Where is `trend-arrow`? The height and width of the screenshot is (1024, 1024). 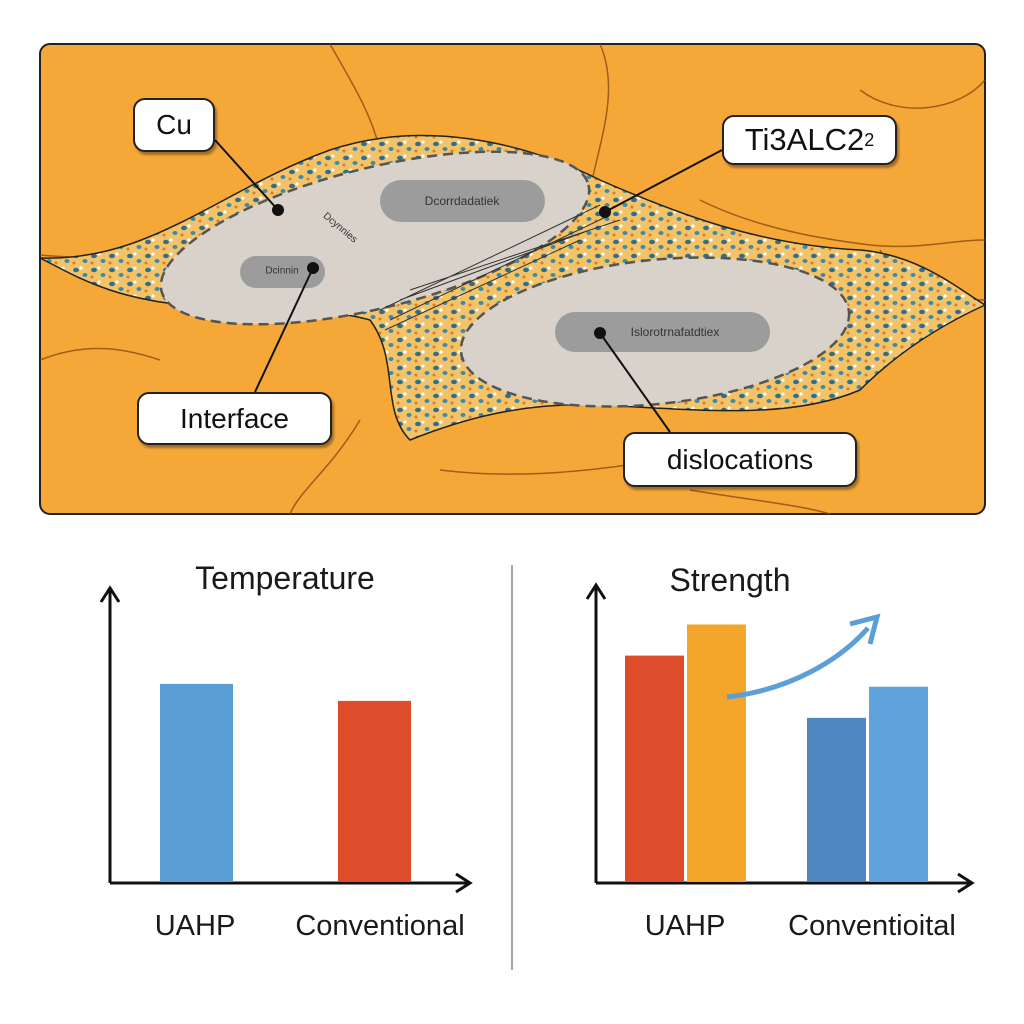 trend-arrow is located at coordinates (798, 663).